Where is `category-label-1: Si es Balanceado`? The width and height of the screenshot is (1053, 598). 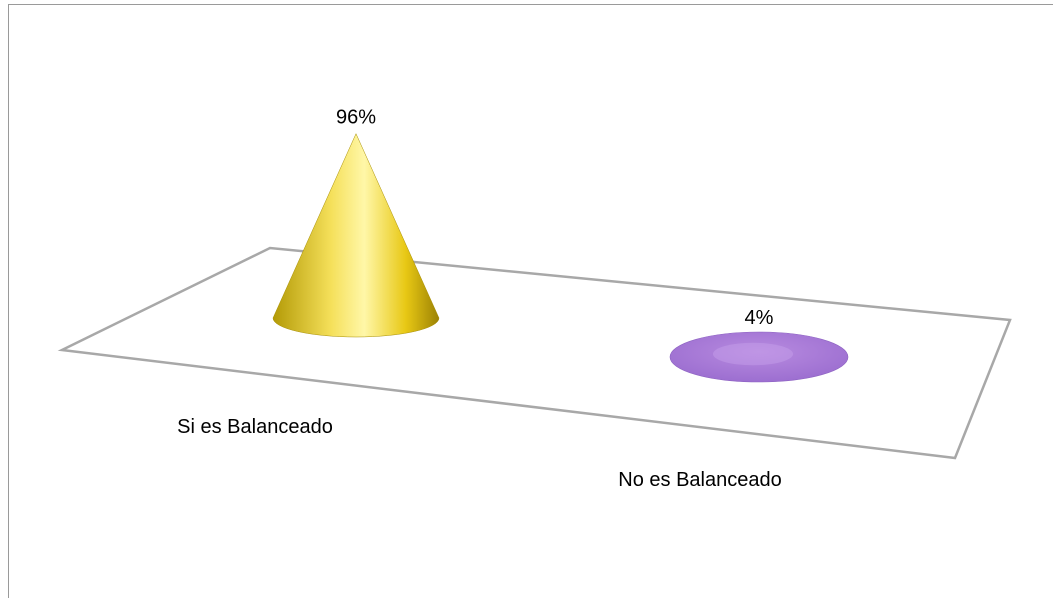 category-label-1: Si es Balanceado is located at coordinates (255, 427).